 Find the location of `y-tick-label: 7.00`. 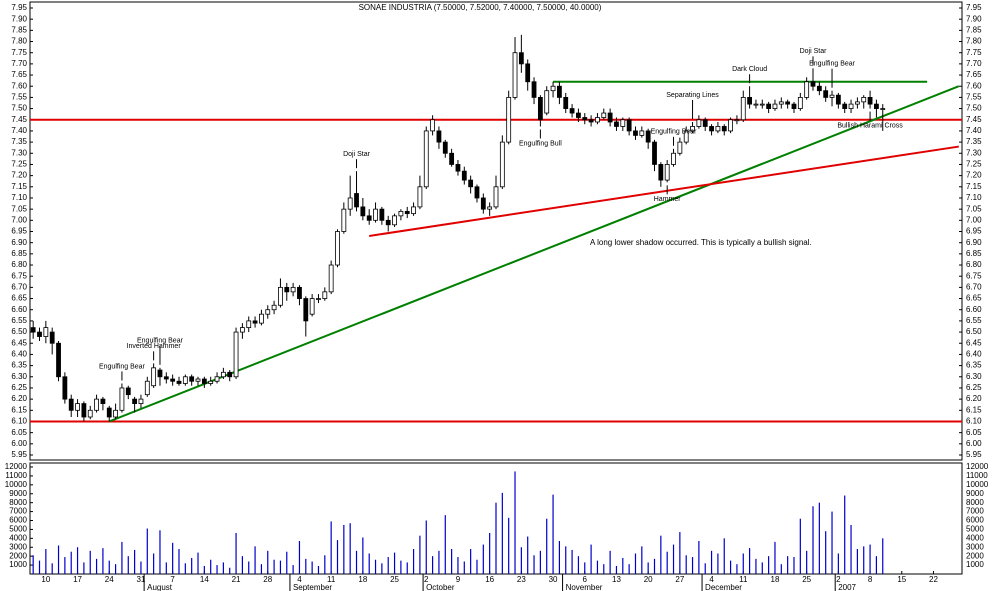

y-tick-label: 7.00 is located at coordinates (974, 219).